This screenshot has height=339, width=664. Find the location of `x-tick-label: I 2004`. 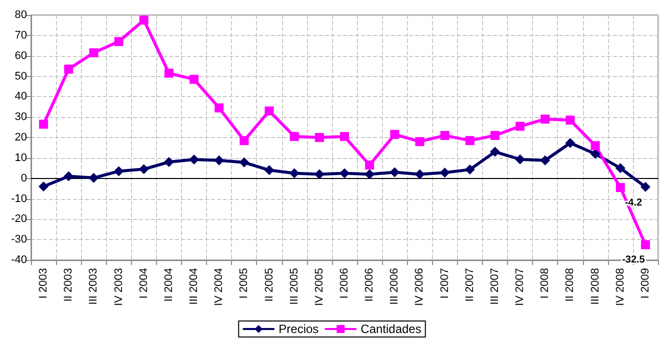

x-tick-label: I 2004 is located at coordinates (144, 283).